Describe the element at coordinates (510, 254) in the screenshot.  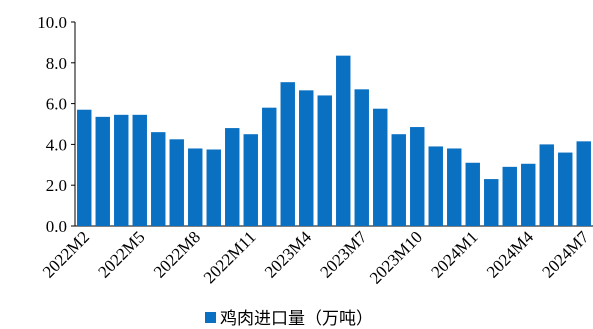
I see `x-tick-label: 2024M4` at that location.